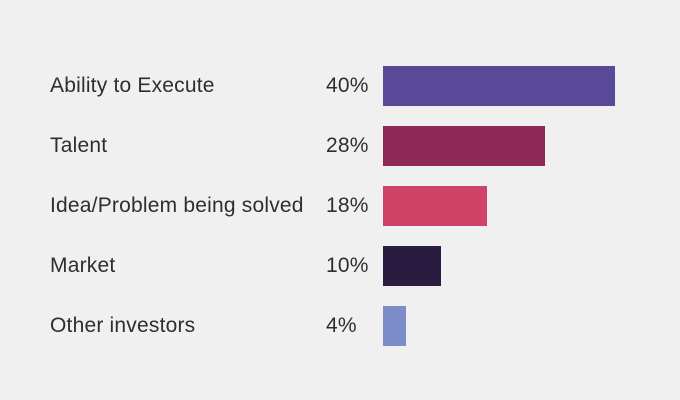 Image resolution: width=680 pixels, height=400 pixels. I want to click on category-label: Market, so click(83, 265).